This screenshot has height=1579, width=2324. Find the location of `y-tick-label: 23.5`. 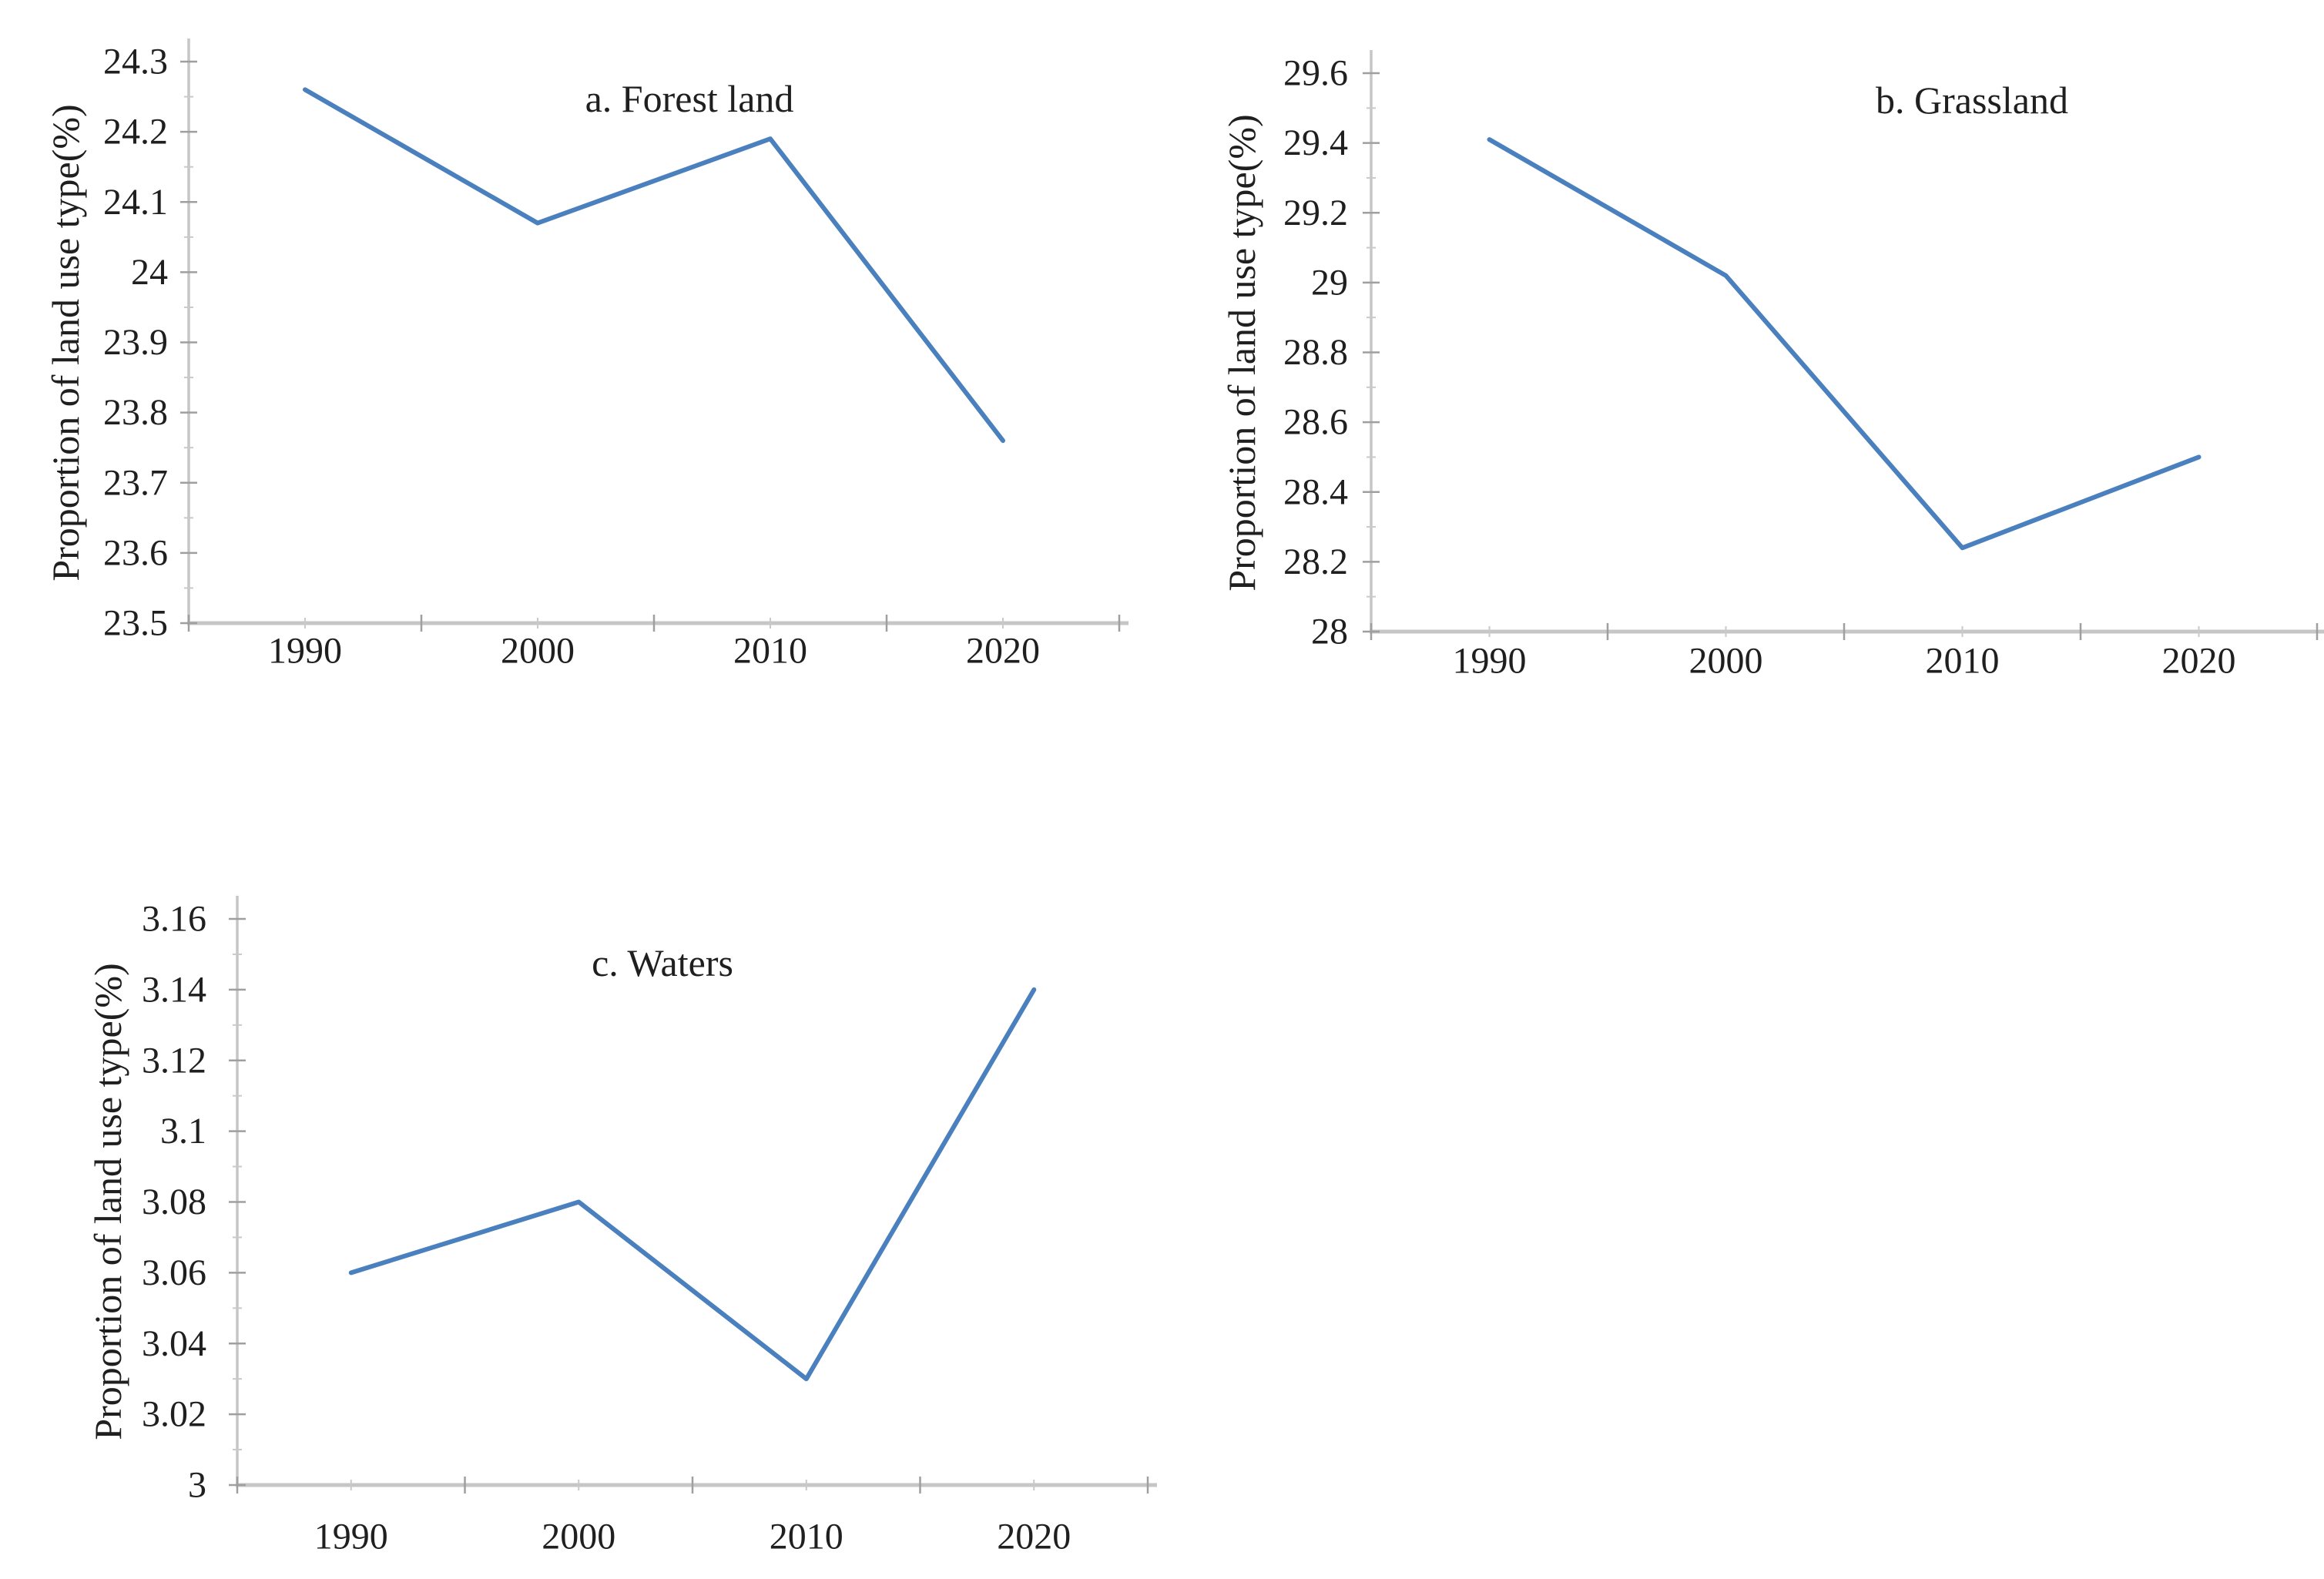

y-tick-label: 23.5 is located at coordinates (135, 623).